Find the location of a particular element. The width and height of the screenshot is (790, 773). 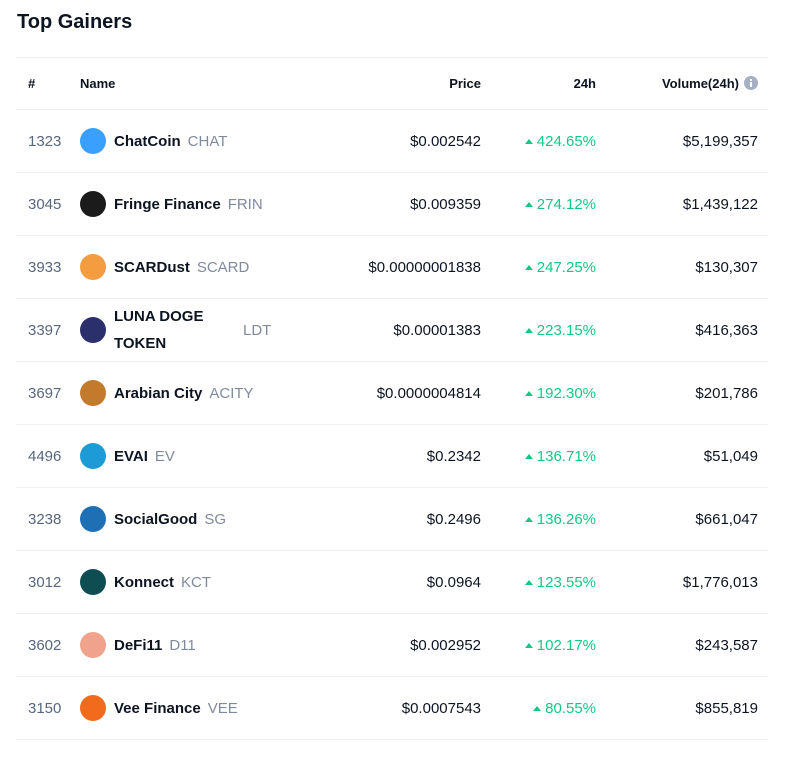

price: $0.0000004814 is located at coordinates (398, 393).